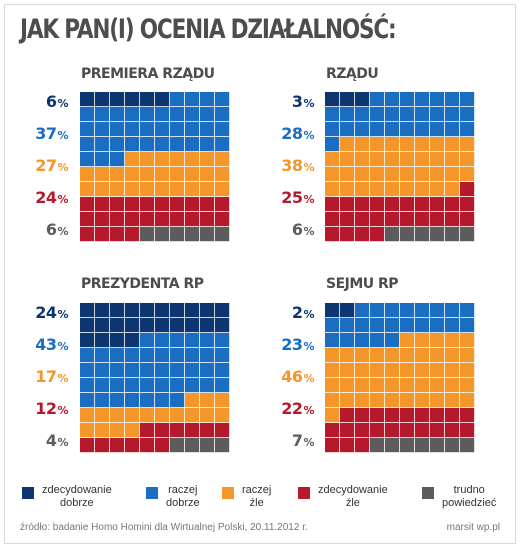 Image resolution: width=520 pixels, height=548 pixels. Describe the element at coordinates (362, 99) in the screenshot. I see `waffle-cell-rzadu-s0` at that location.